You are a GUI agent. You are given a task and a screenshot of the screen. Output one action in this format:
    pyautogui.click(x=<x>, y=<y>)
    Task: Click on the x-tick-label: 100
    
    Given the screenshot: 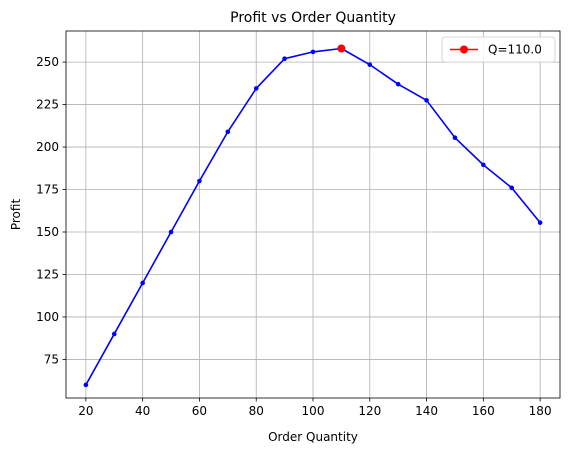 What is the action you would take?
    pyautogui.click(x=313, y=411)
    